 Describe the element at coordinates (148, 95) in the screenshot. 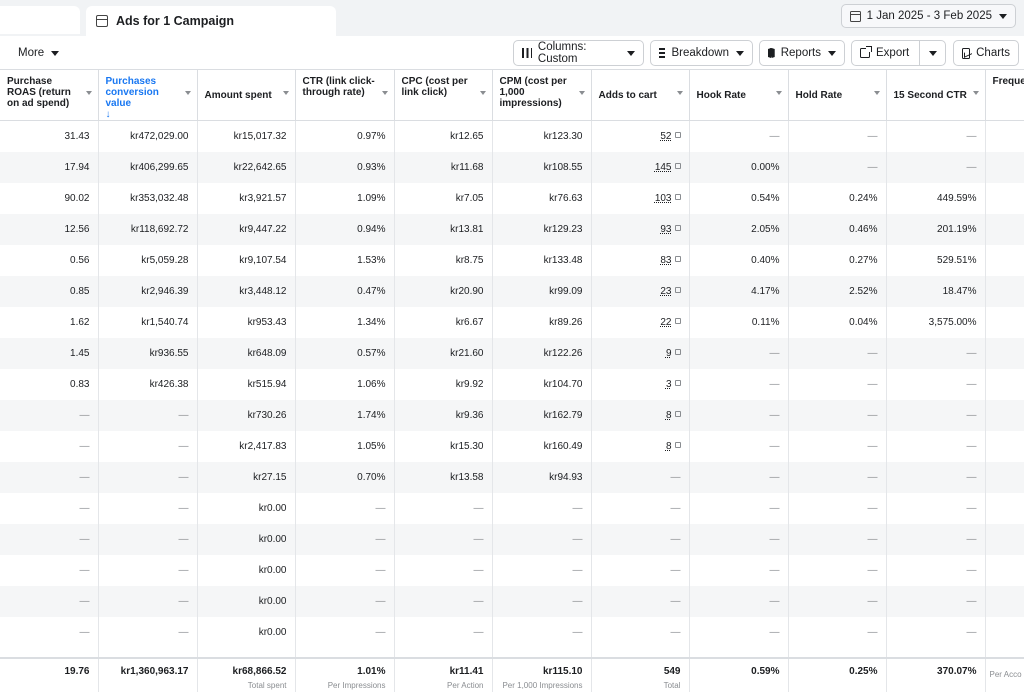

I see `column-header-convvalue: Purchases conversion value ↓` at that location.